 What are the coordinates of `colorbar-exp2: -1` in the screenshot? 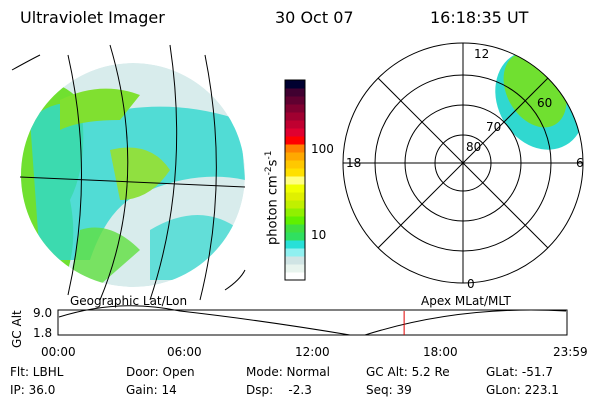 It's located at (269, 155).